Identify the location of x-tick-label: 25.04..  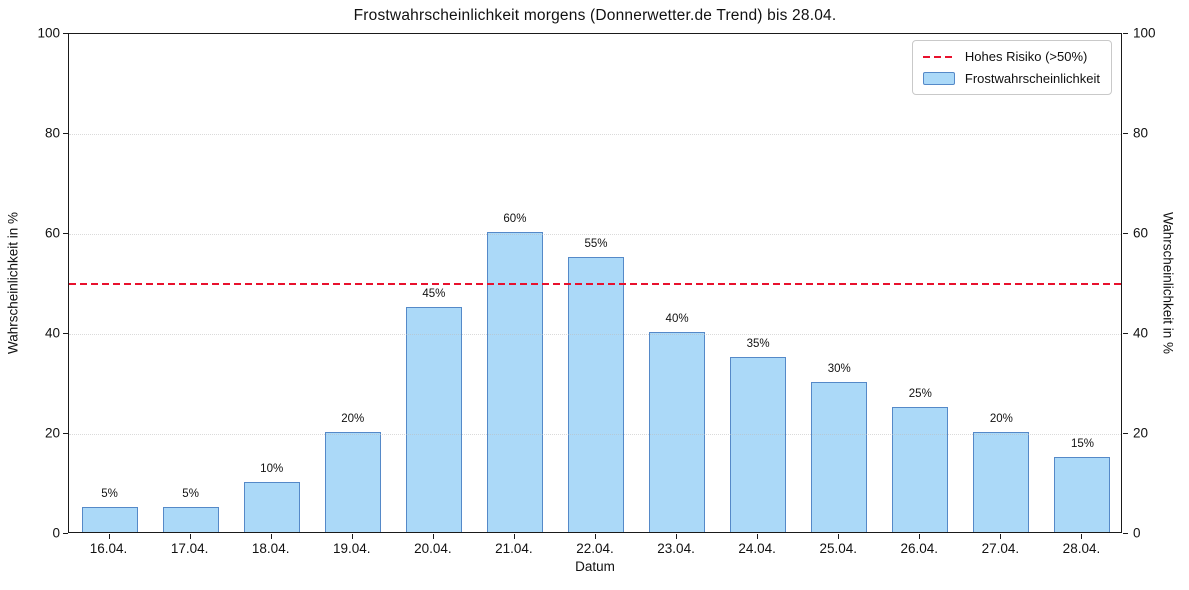
(838, 548).